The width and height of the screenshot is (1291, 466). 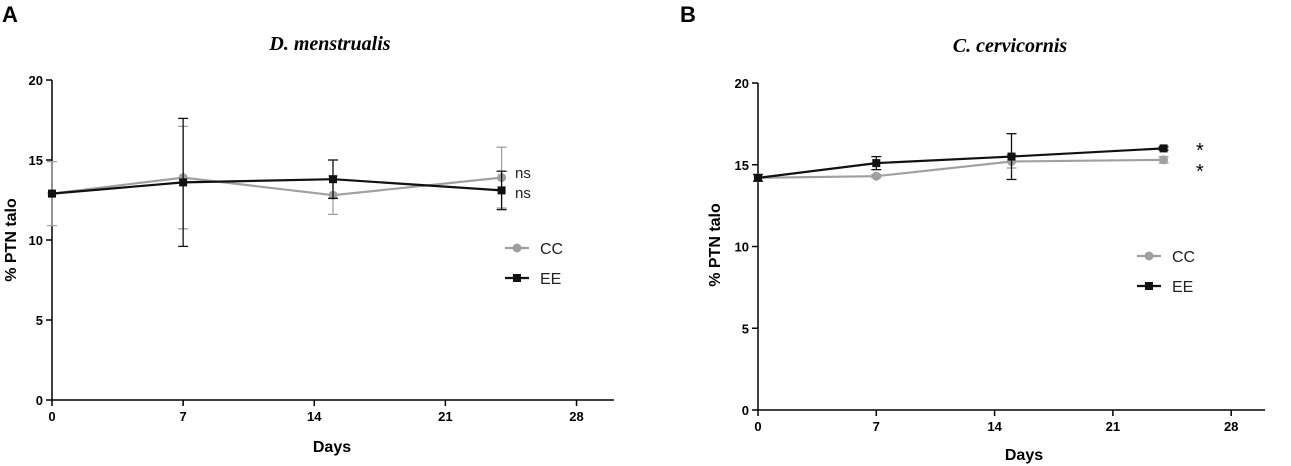 I want to click on x-tick-label-a: 7, so click(x=183, y=416).